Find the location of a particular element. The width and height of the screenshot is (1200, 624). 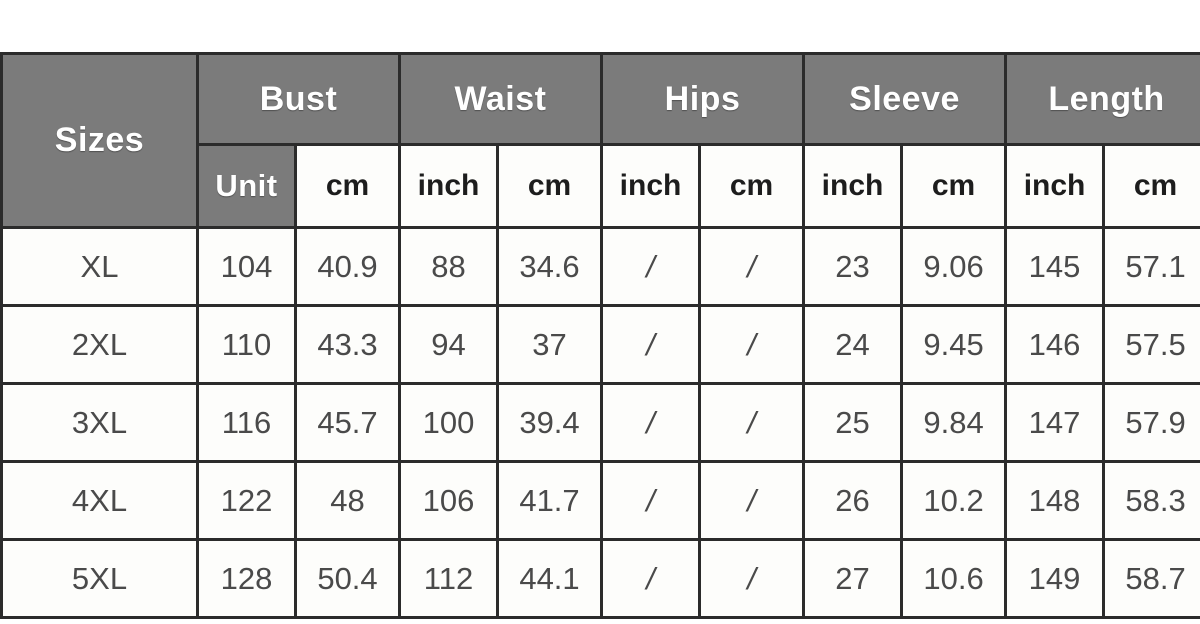

cell-length-inch: 57.5 is located at coordinates (1151, 344).